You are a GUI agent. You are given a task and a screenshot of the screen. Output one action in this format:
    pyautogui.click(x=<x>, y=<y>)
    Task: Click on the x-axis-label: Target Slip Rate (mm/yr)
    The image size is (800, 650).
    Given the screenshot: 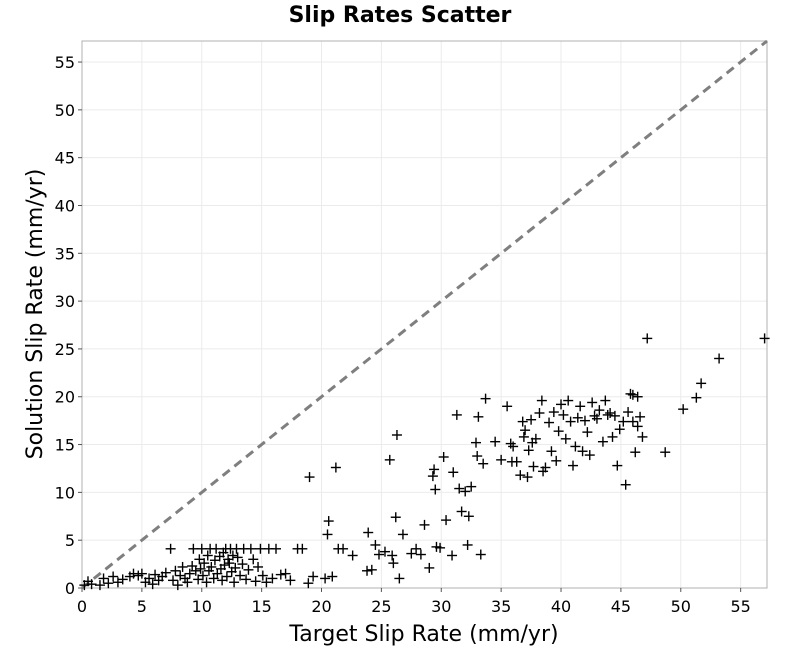 What is the action you would take?
    pyautogui.click(x=423, y=634)
    